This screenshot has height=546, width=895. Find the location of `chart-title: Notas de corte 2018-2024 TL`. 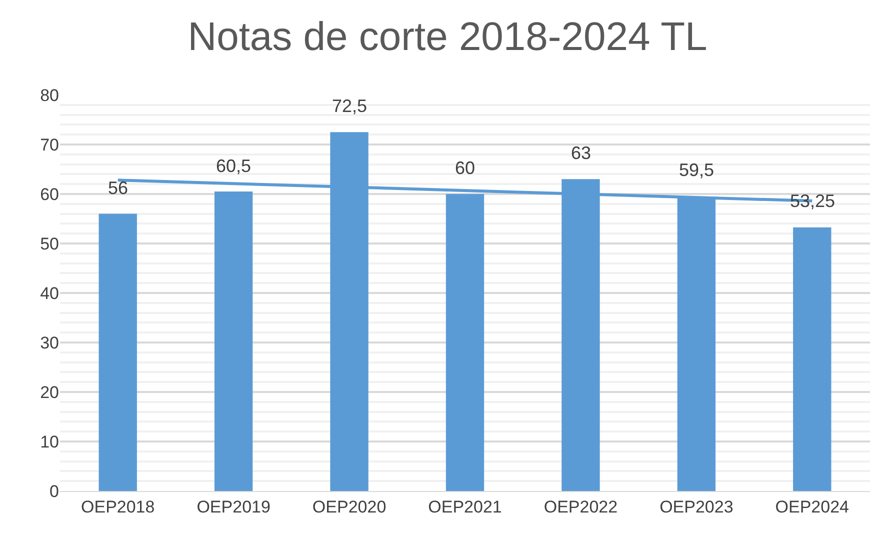

chart-title: Notas de corte 2018-2024 TL is located at coordinates (448, 36).